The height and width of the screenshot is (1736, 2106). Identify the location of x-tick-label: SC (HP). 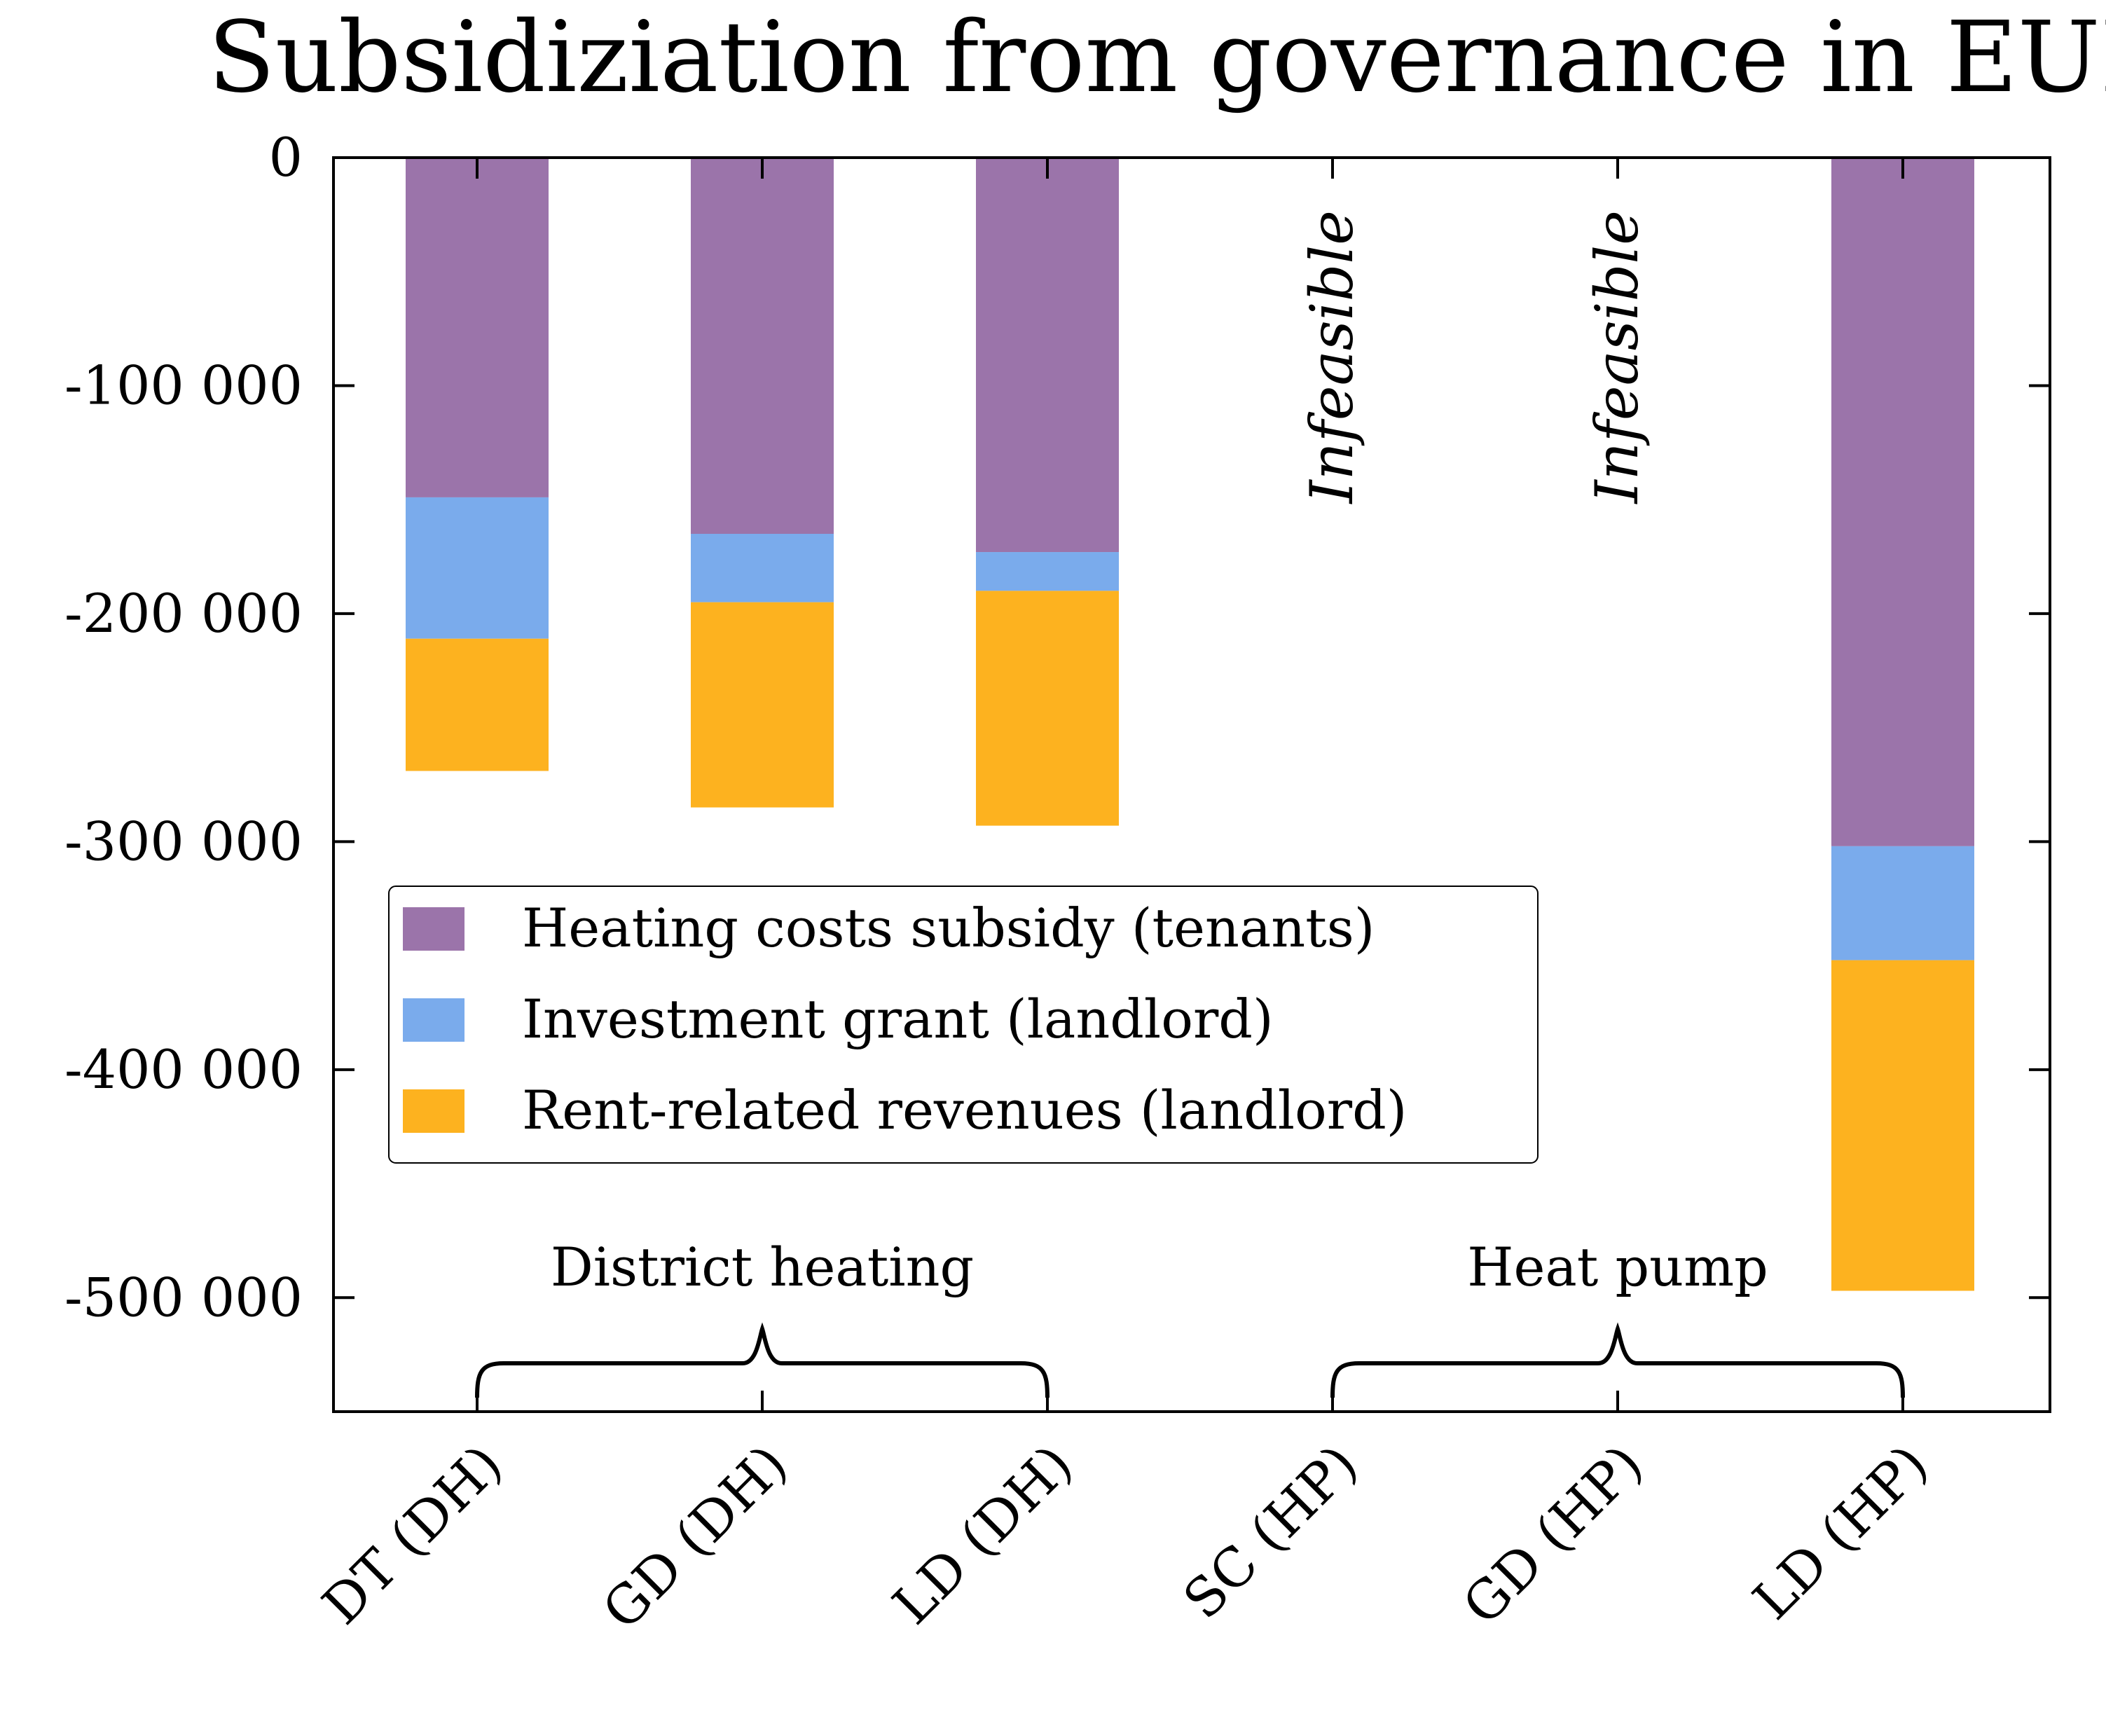
(1270, 1532).